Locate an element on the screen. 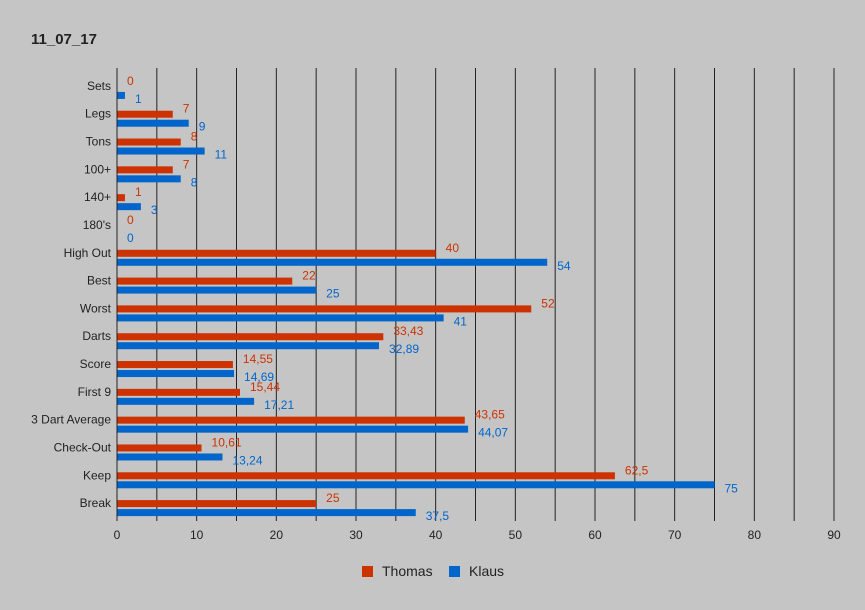 This screenshot has height=610, width=865. category-label-140: 140+ is located at coordinates (97, 197).